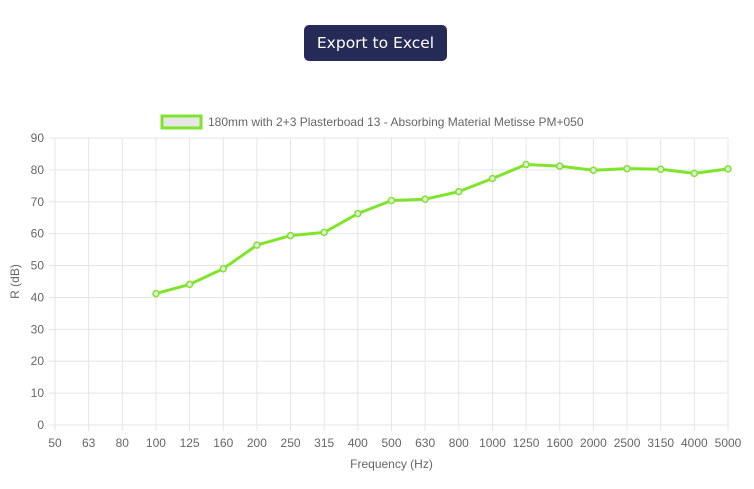 The width and height of the screenshot is (754, 489). Describe the element at coordinates (55, 443) in the screenshot. I see `x-tick-label: 50` at that location.